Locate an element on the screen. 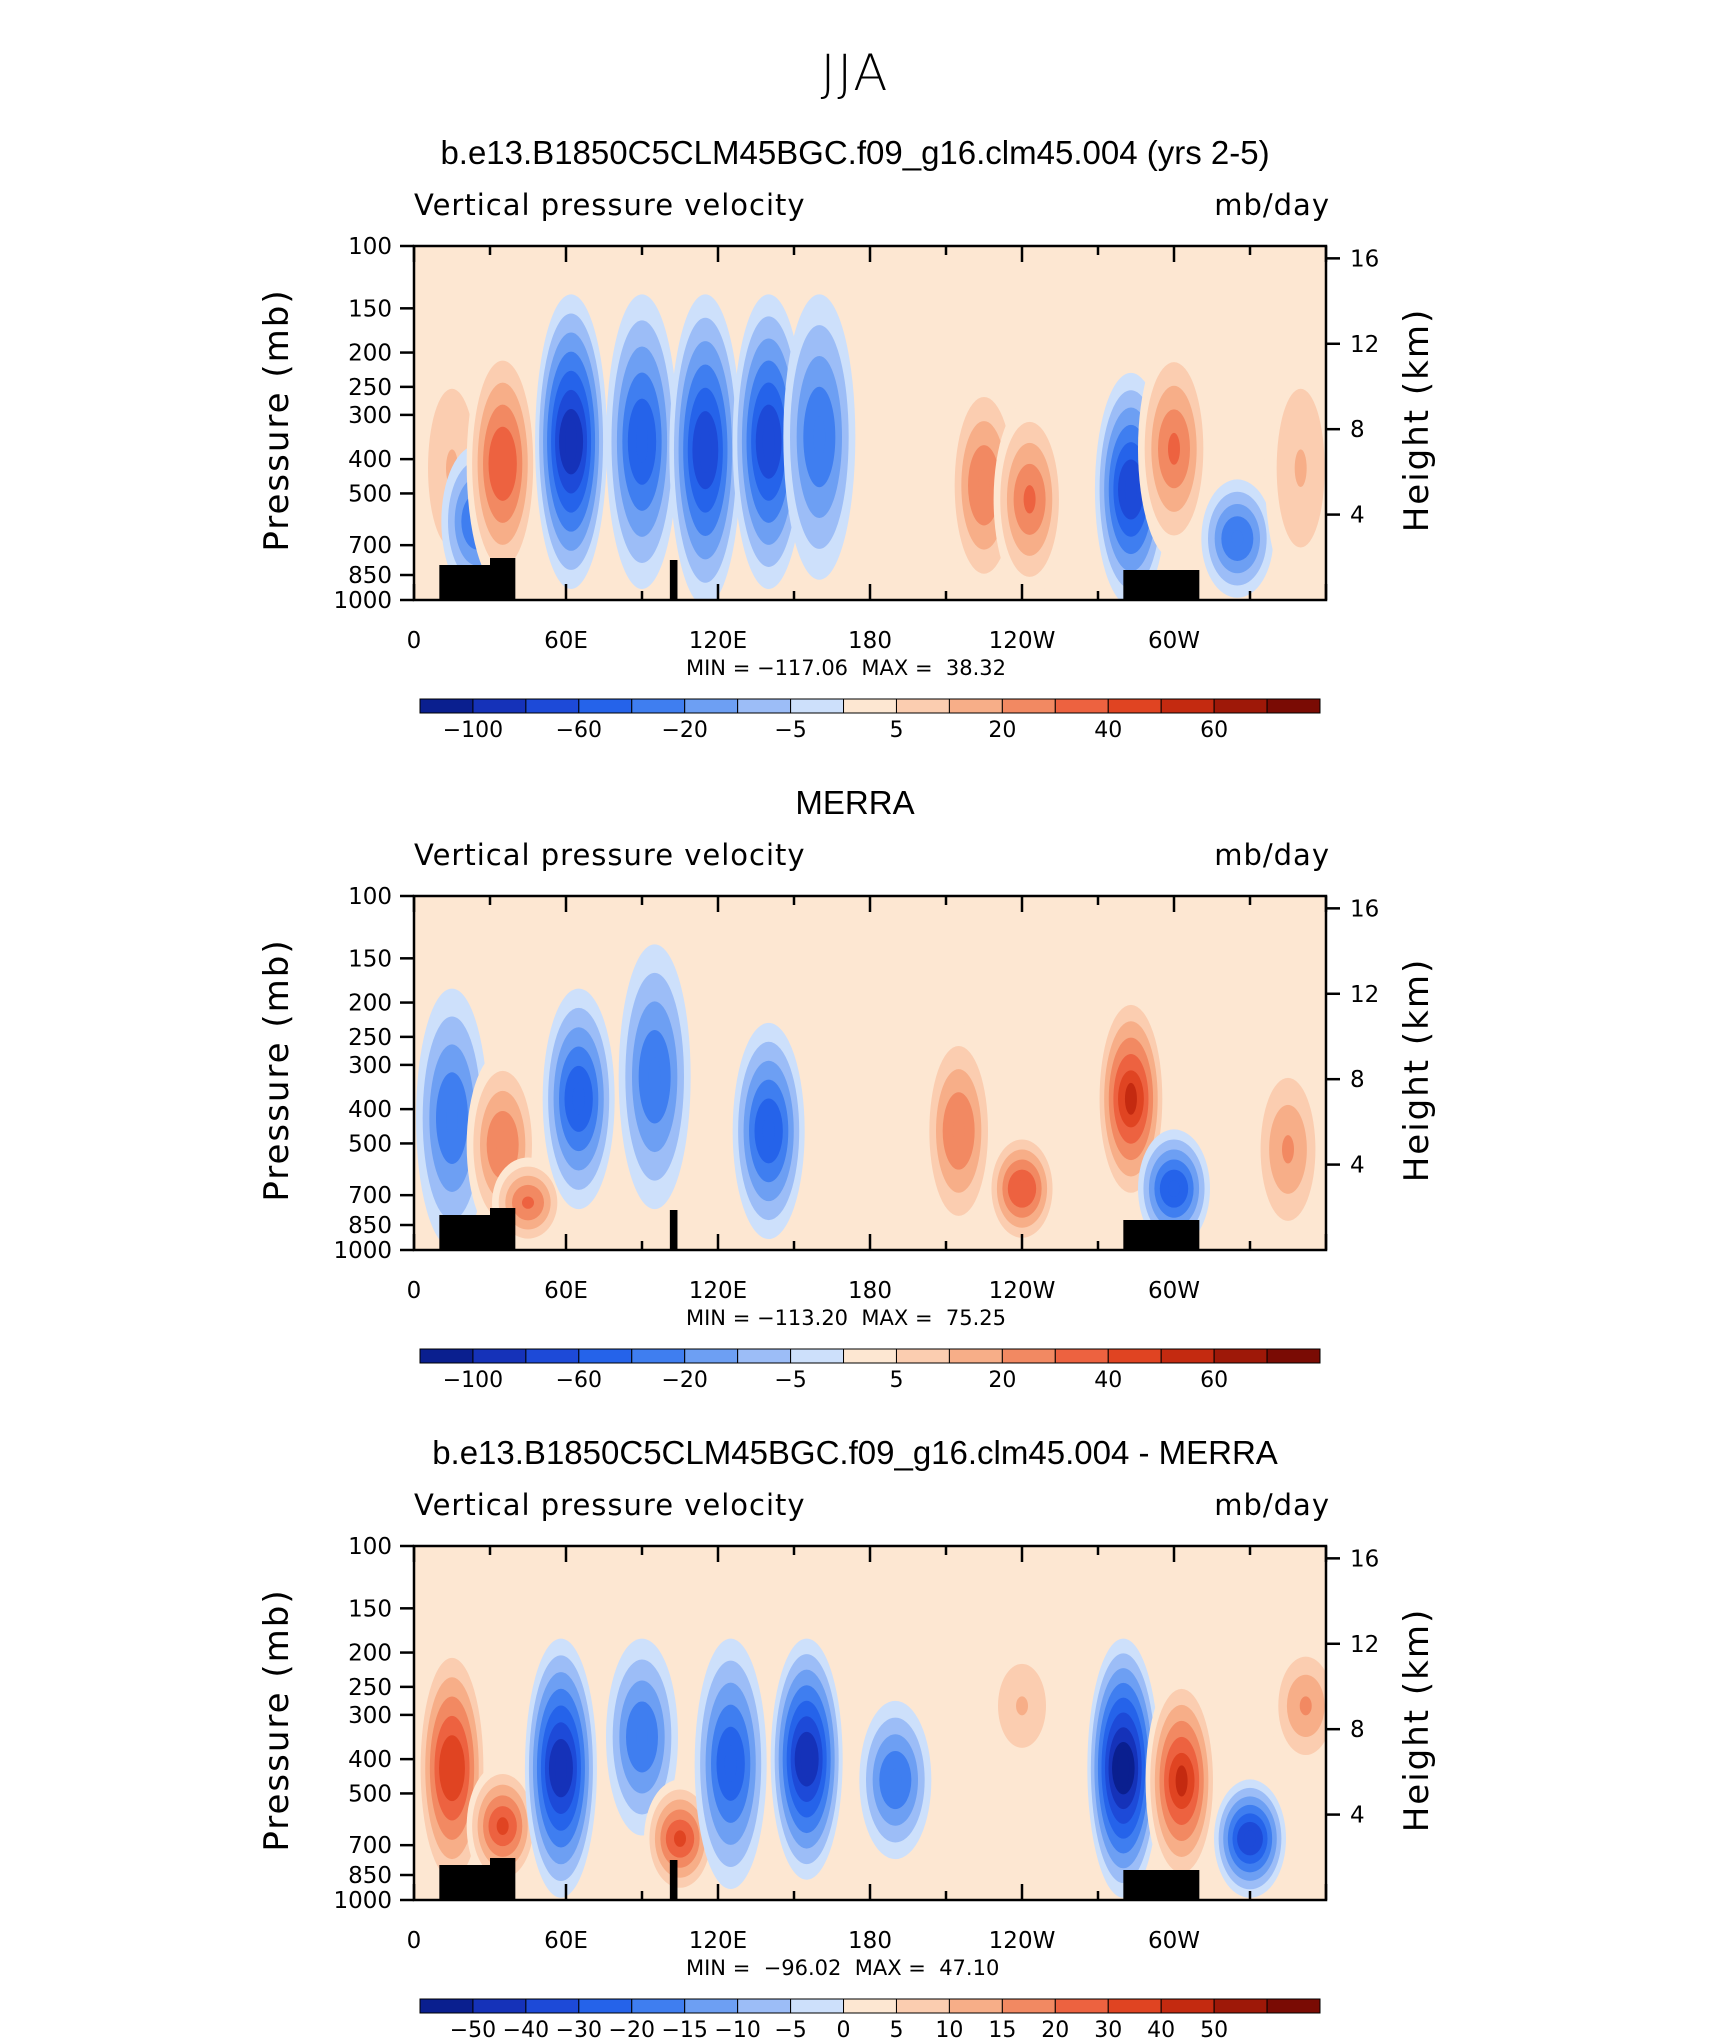  y-tick-label: 400 is located at coordinates (370, 1110).